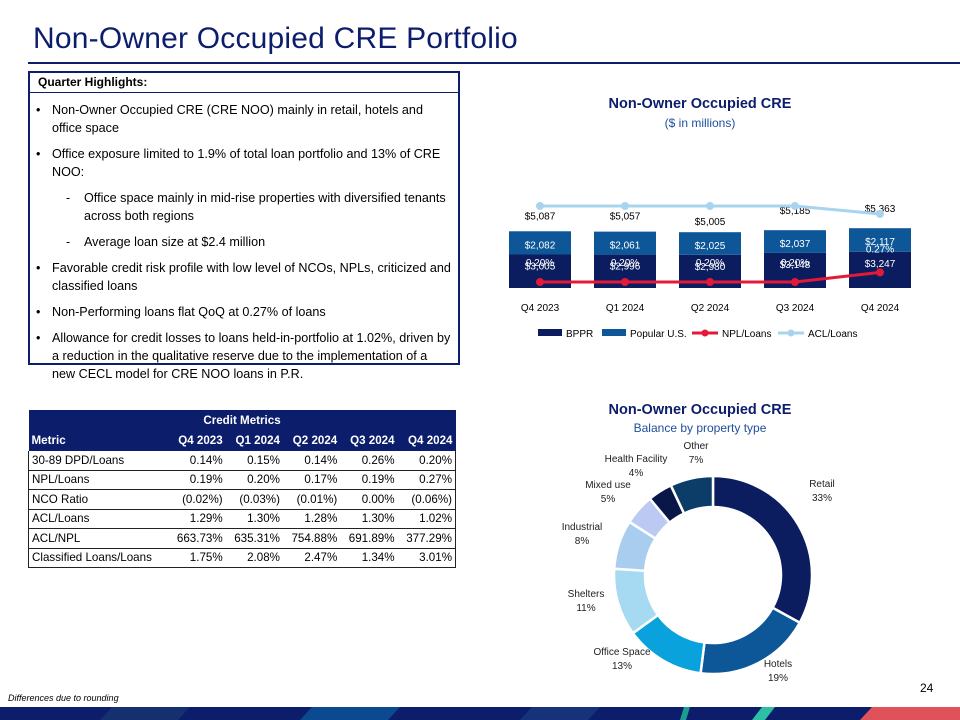 This screenshot has height=720, width=960. Describe the element at coordinates (585, 608) in the screenshot. I see `slice-value-label: 11%` at that location.